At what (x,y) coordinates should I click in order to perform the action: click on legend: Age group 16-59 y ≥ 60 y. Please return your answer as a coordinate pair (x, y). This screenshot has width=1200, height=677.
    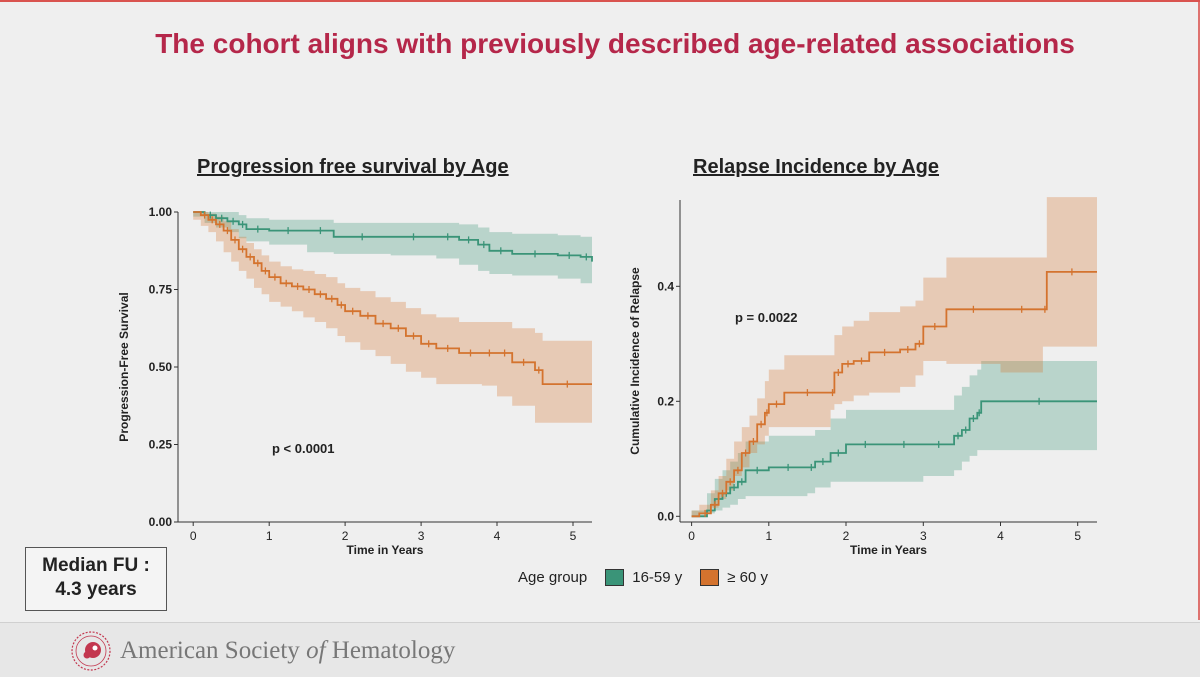
    Looking at the image, I should click on (643, 577).